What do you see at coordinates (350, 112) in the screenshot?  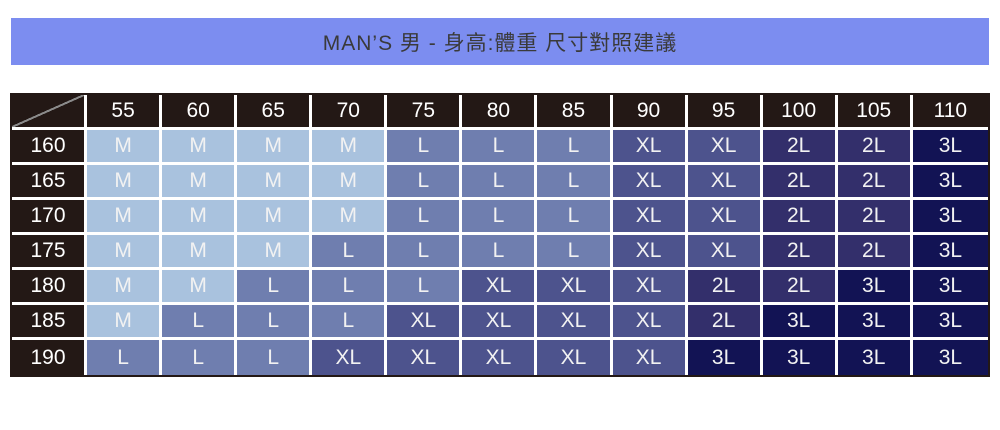 I see `weight-header-cell: 70` at bounding box center [350, 112].